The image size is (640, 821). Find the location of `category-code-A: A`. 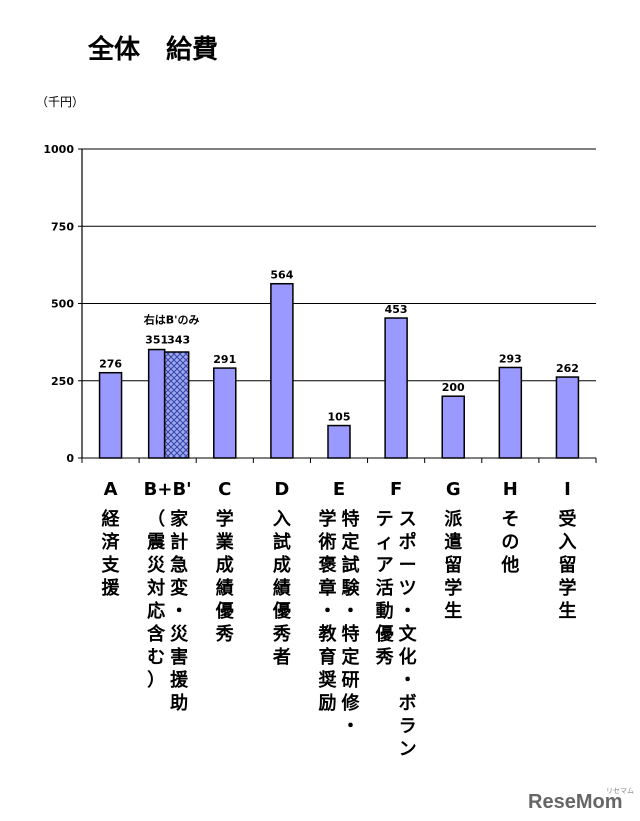

category-code-A: A is located at coordinates (111, 489).